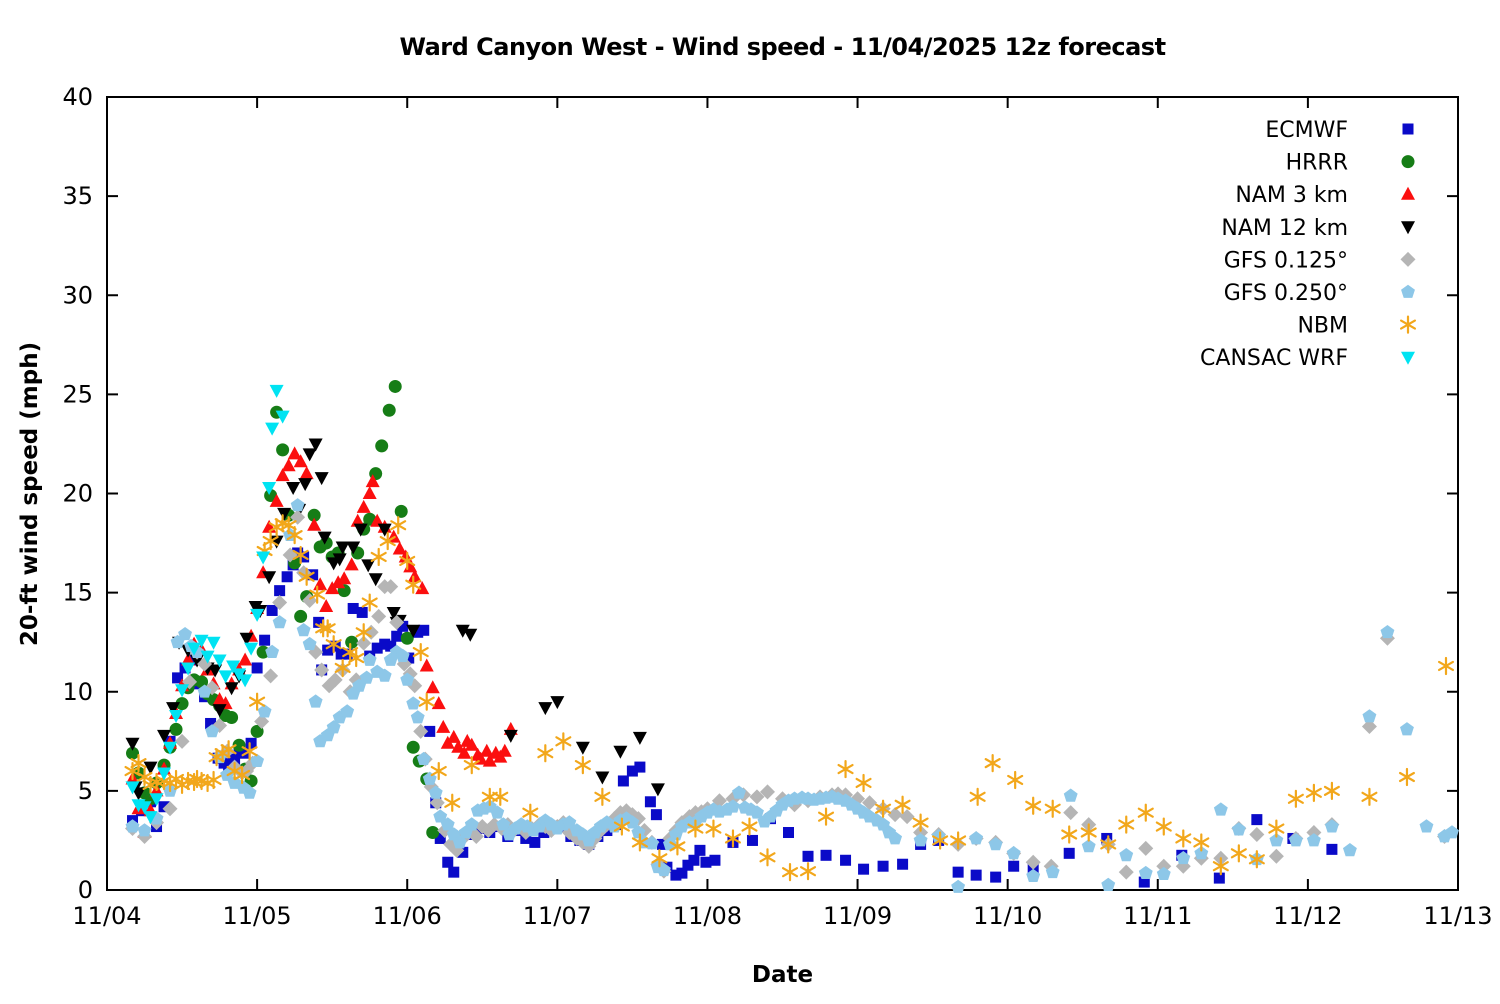 This screenshot has width=1500, height=1004. I want to click on legend-label: ECMWF, so click(1306, 130).